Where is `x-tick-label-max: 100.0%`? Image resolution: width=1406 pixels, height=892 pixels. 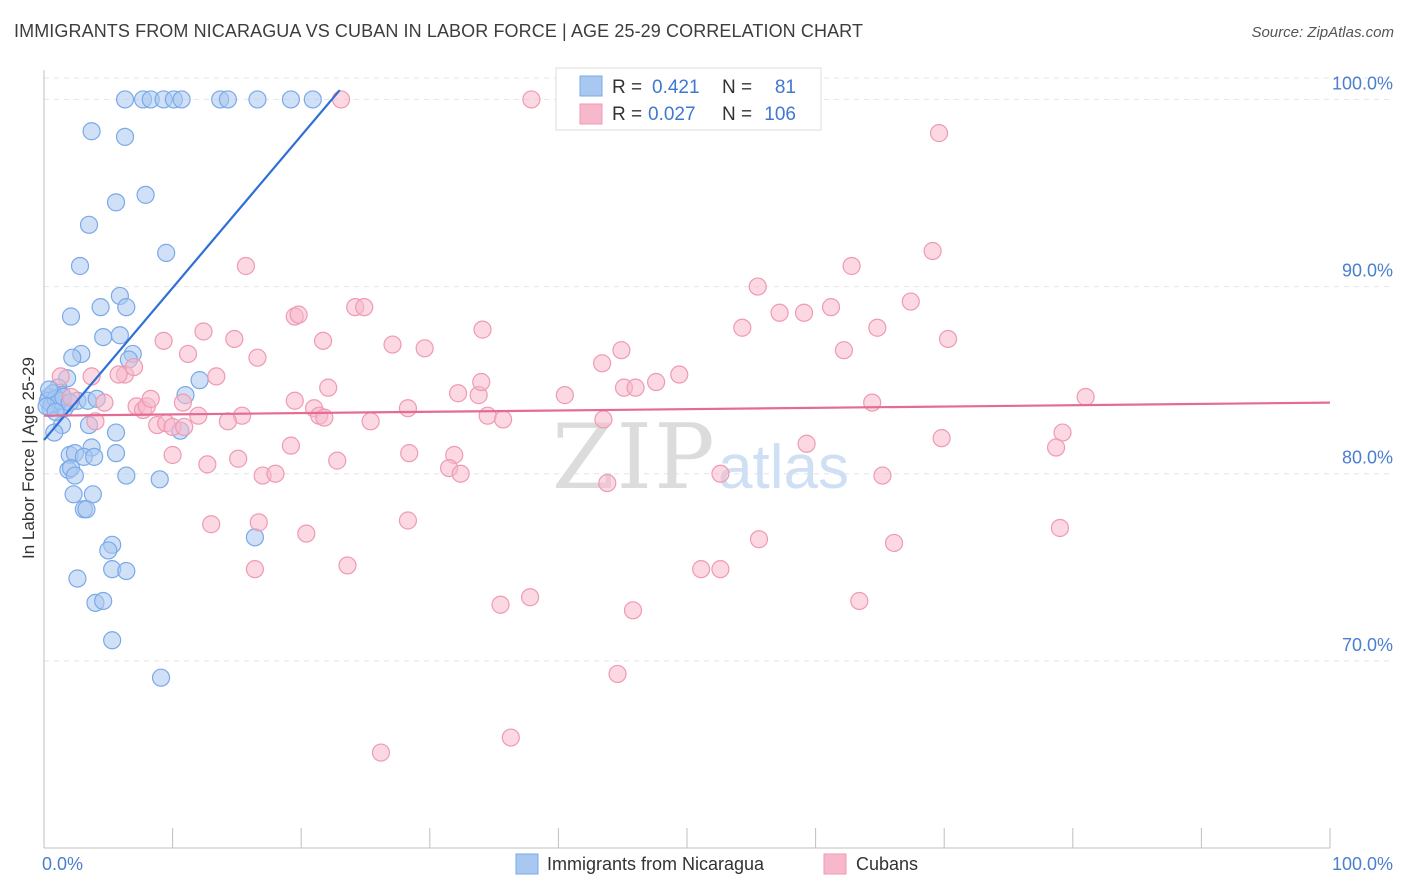 x-tick-label-max: 100.0% is located at coordinates (1362, 864).